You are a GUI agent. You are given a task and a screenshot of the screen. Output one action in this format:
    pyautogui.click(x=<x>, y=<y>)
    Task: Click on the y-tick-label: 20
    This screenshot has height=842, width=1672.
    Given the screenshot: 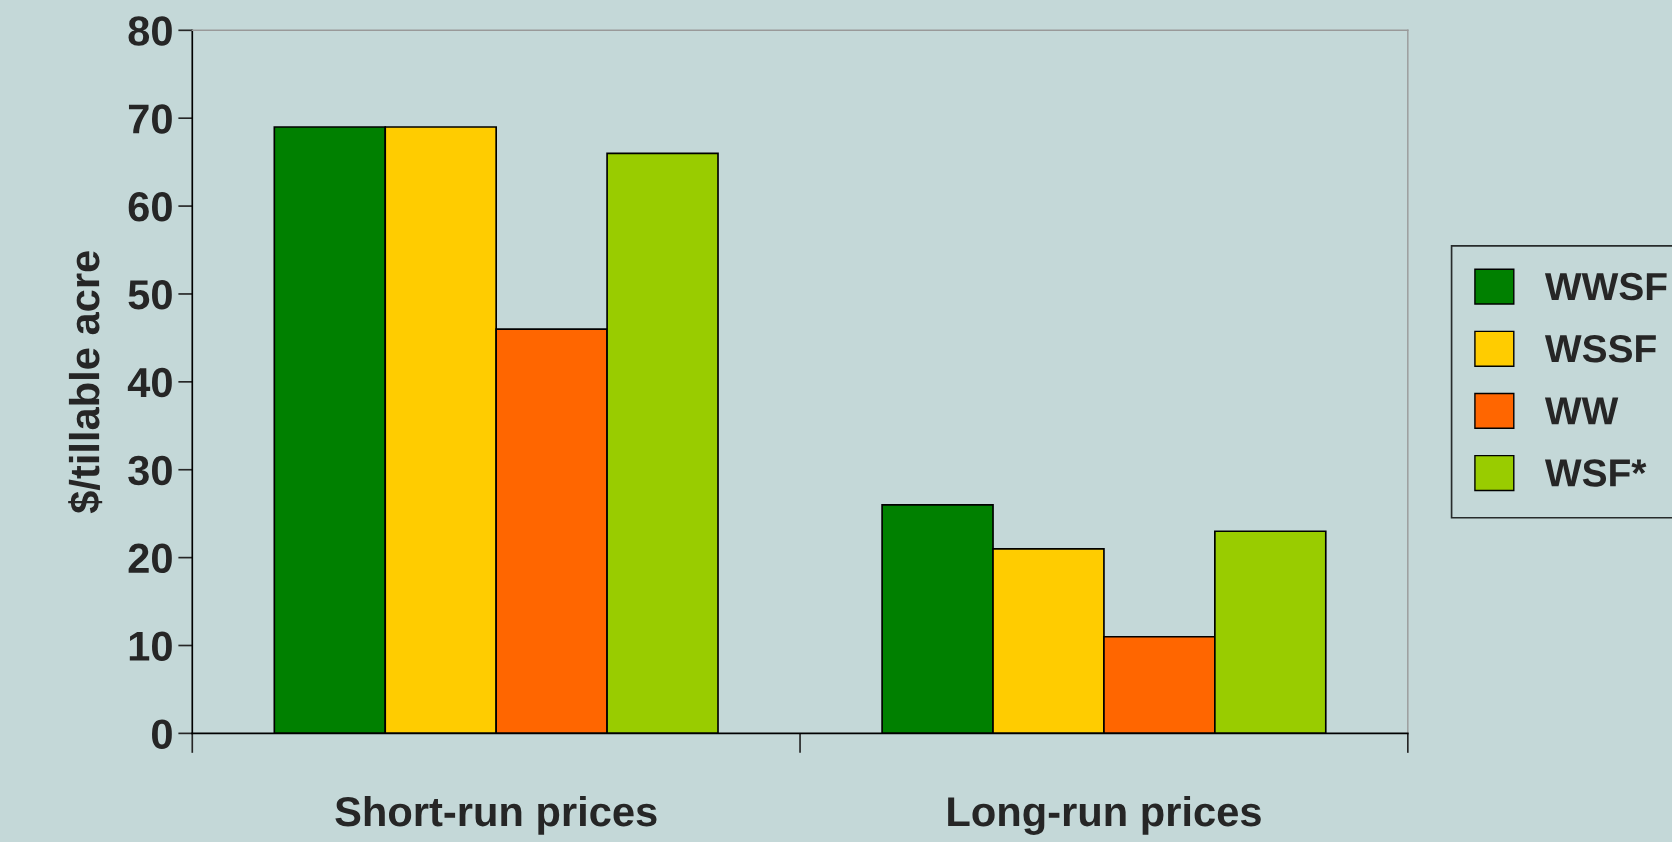 What is the action you would take?
    pyautogui.click(x=150, y=558)
    